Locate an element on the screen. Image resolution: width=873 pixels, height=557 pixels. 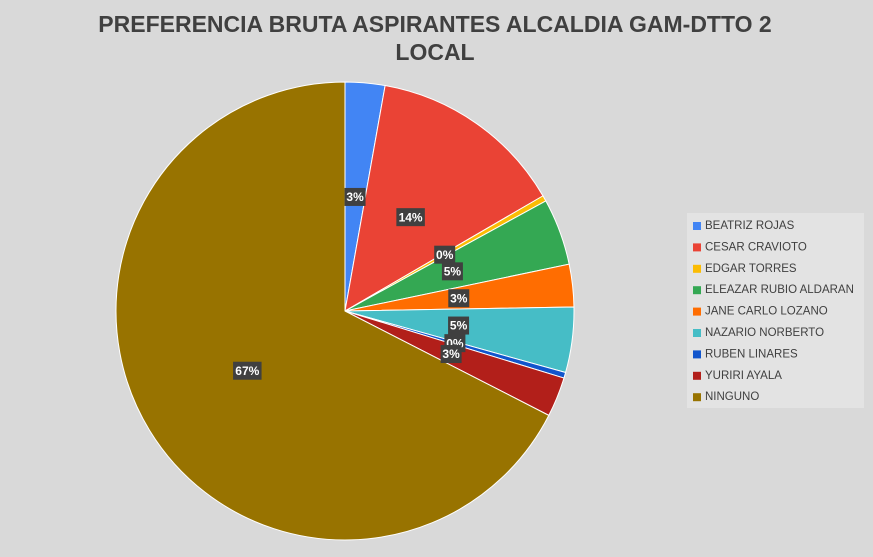
legend-label: ELEAZAR RUBIO ALDARAN is located at coordinates (779, 290).